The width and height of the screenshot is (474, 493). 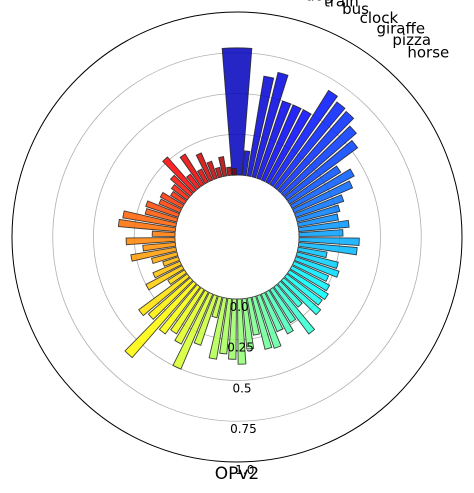 I want to click on radial-tick-labels: 0.0 0.25 0.5 0.75 1.0, so click(x=242, y=388).